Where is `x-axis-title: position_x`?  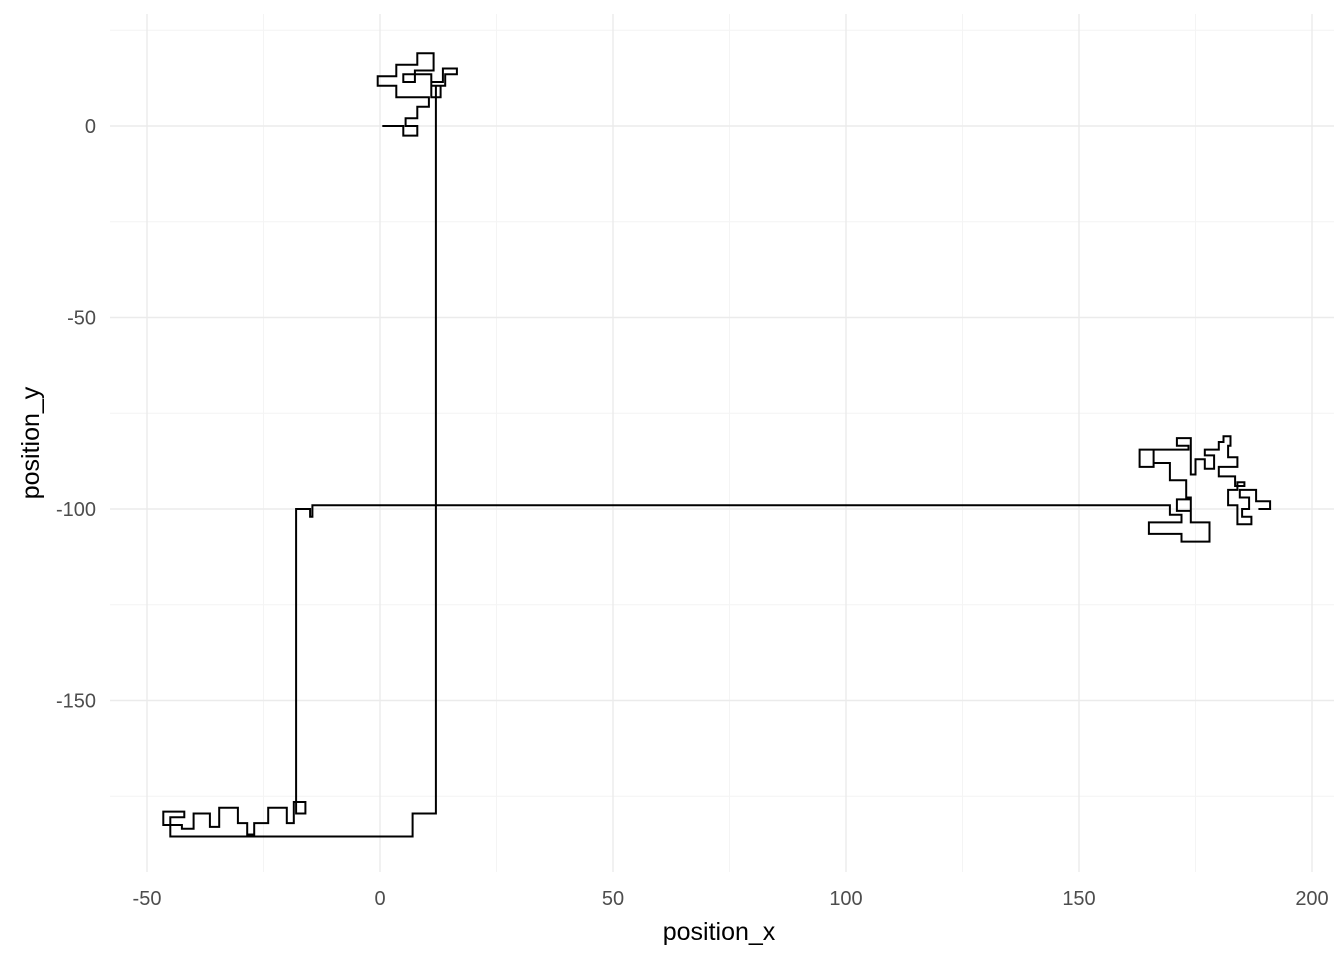
x-axis-title: position_x is located at coordinates (719, 932).